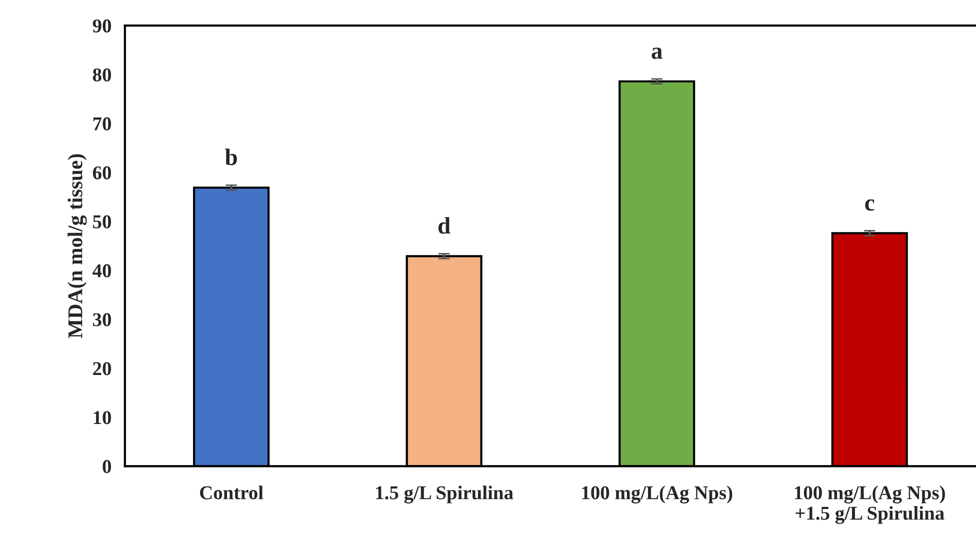 The width and height of the screenshot is (976, 544). Describe the element at coordinates (869, 205) in the screenshot. I see `annotation: c` at that location.